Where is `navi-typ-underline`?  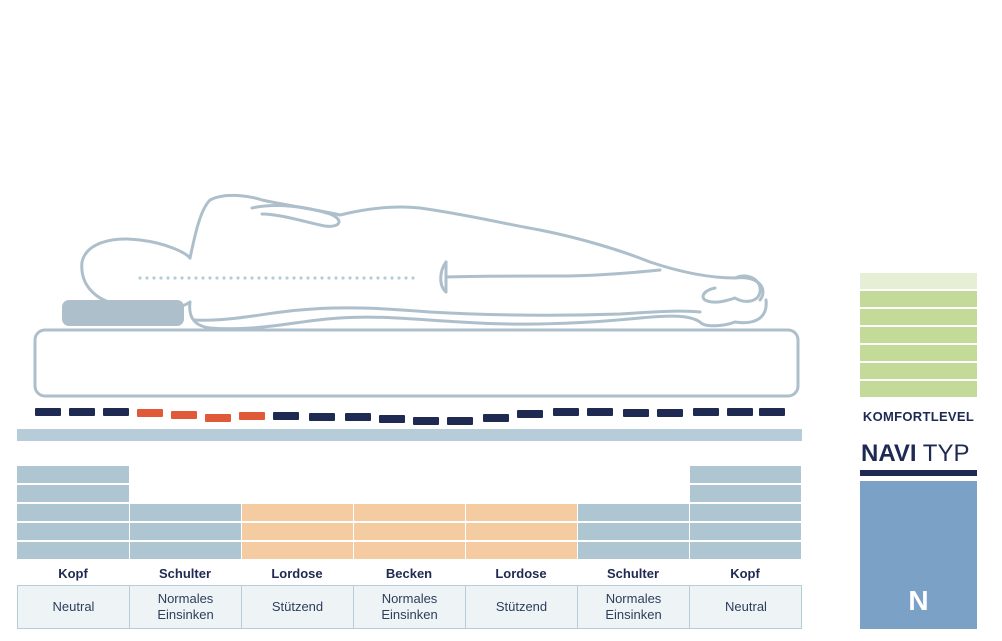
navi-typ-underline is located at coordinates (918, 473).